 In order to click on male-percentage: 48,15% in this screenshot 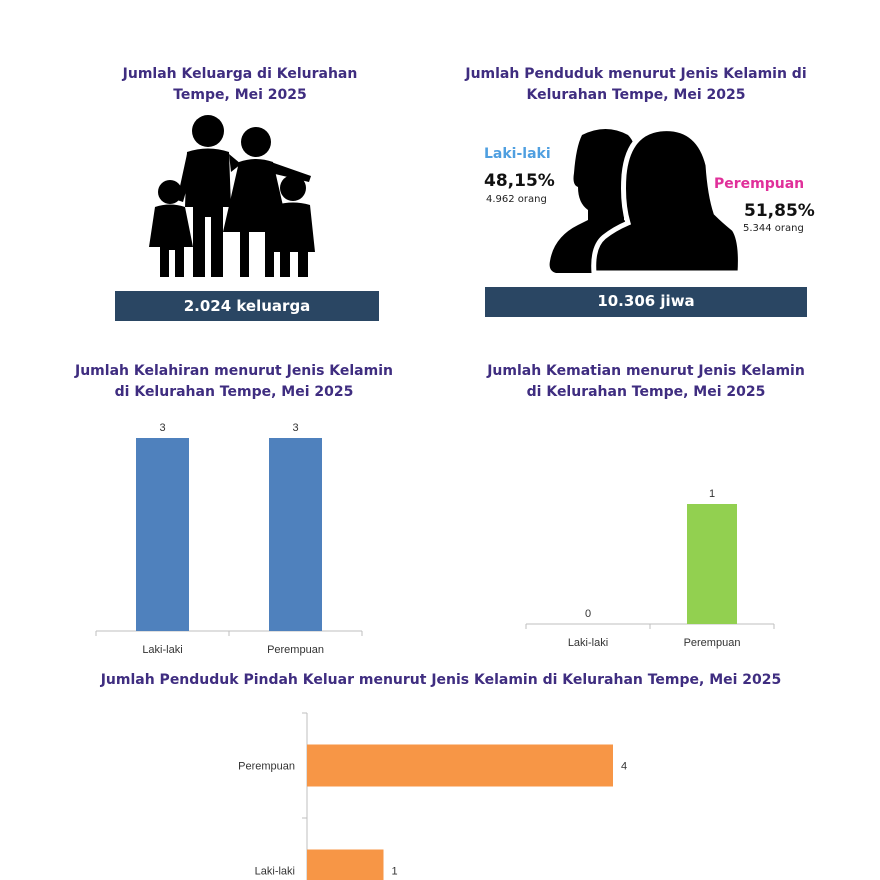, I will do `click(519, 181)`.